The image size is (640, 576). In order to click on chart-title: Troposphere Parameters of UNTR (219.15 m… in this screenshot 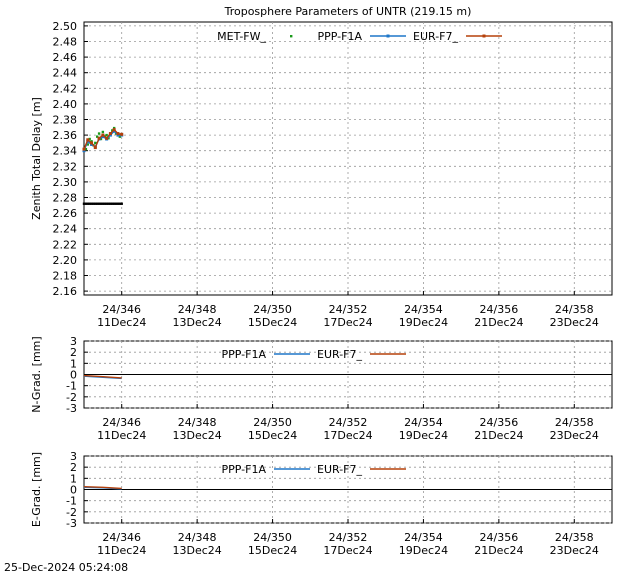, I will do `click(348, 11)`.